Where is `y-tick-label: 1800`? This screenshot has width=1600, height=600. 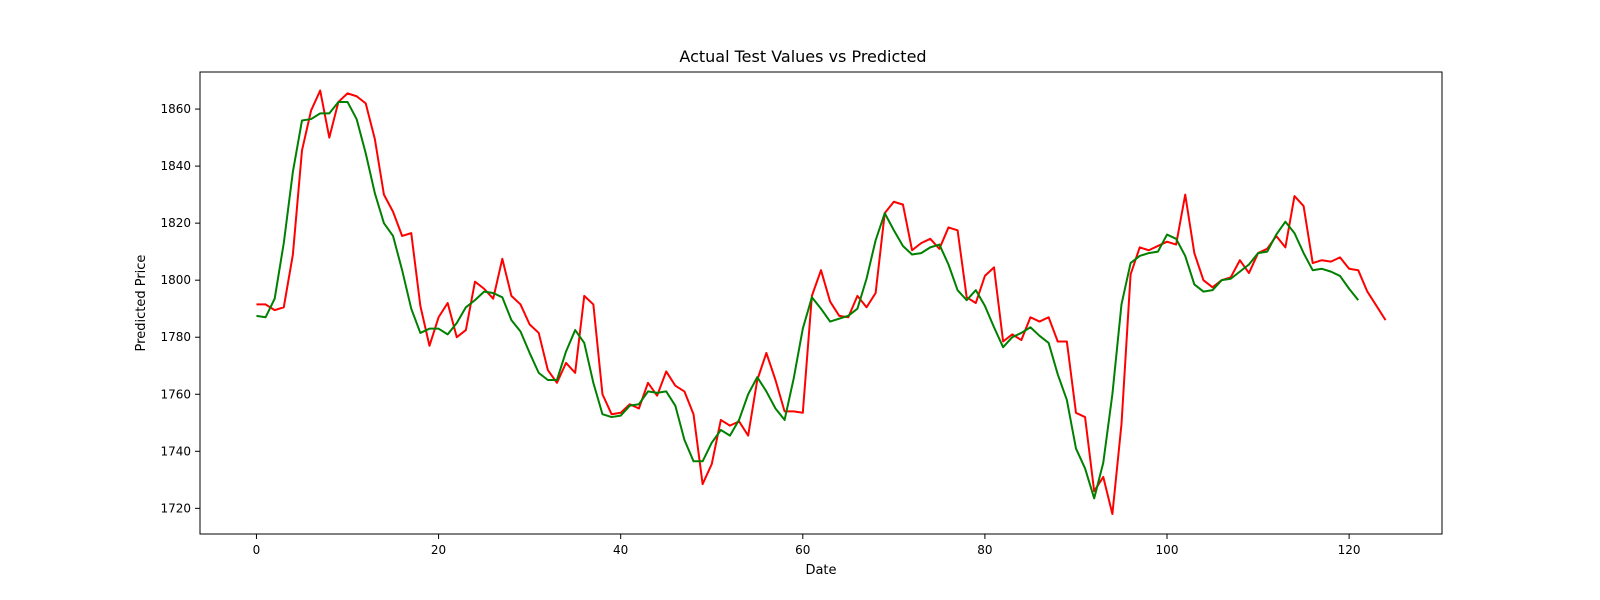 y-tick-label: 1800 is located at coordinates (175, 280).